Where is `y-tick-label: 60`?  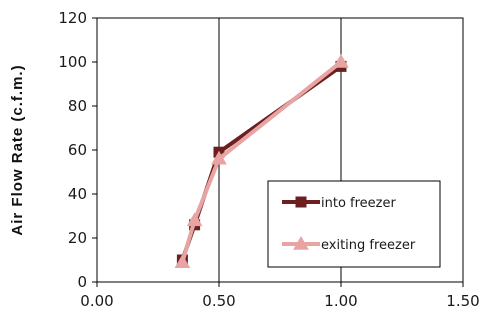
y-tick-label: 60 is located at coordinates (77, 150).